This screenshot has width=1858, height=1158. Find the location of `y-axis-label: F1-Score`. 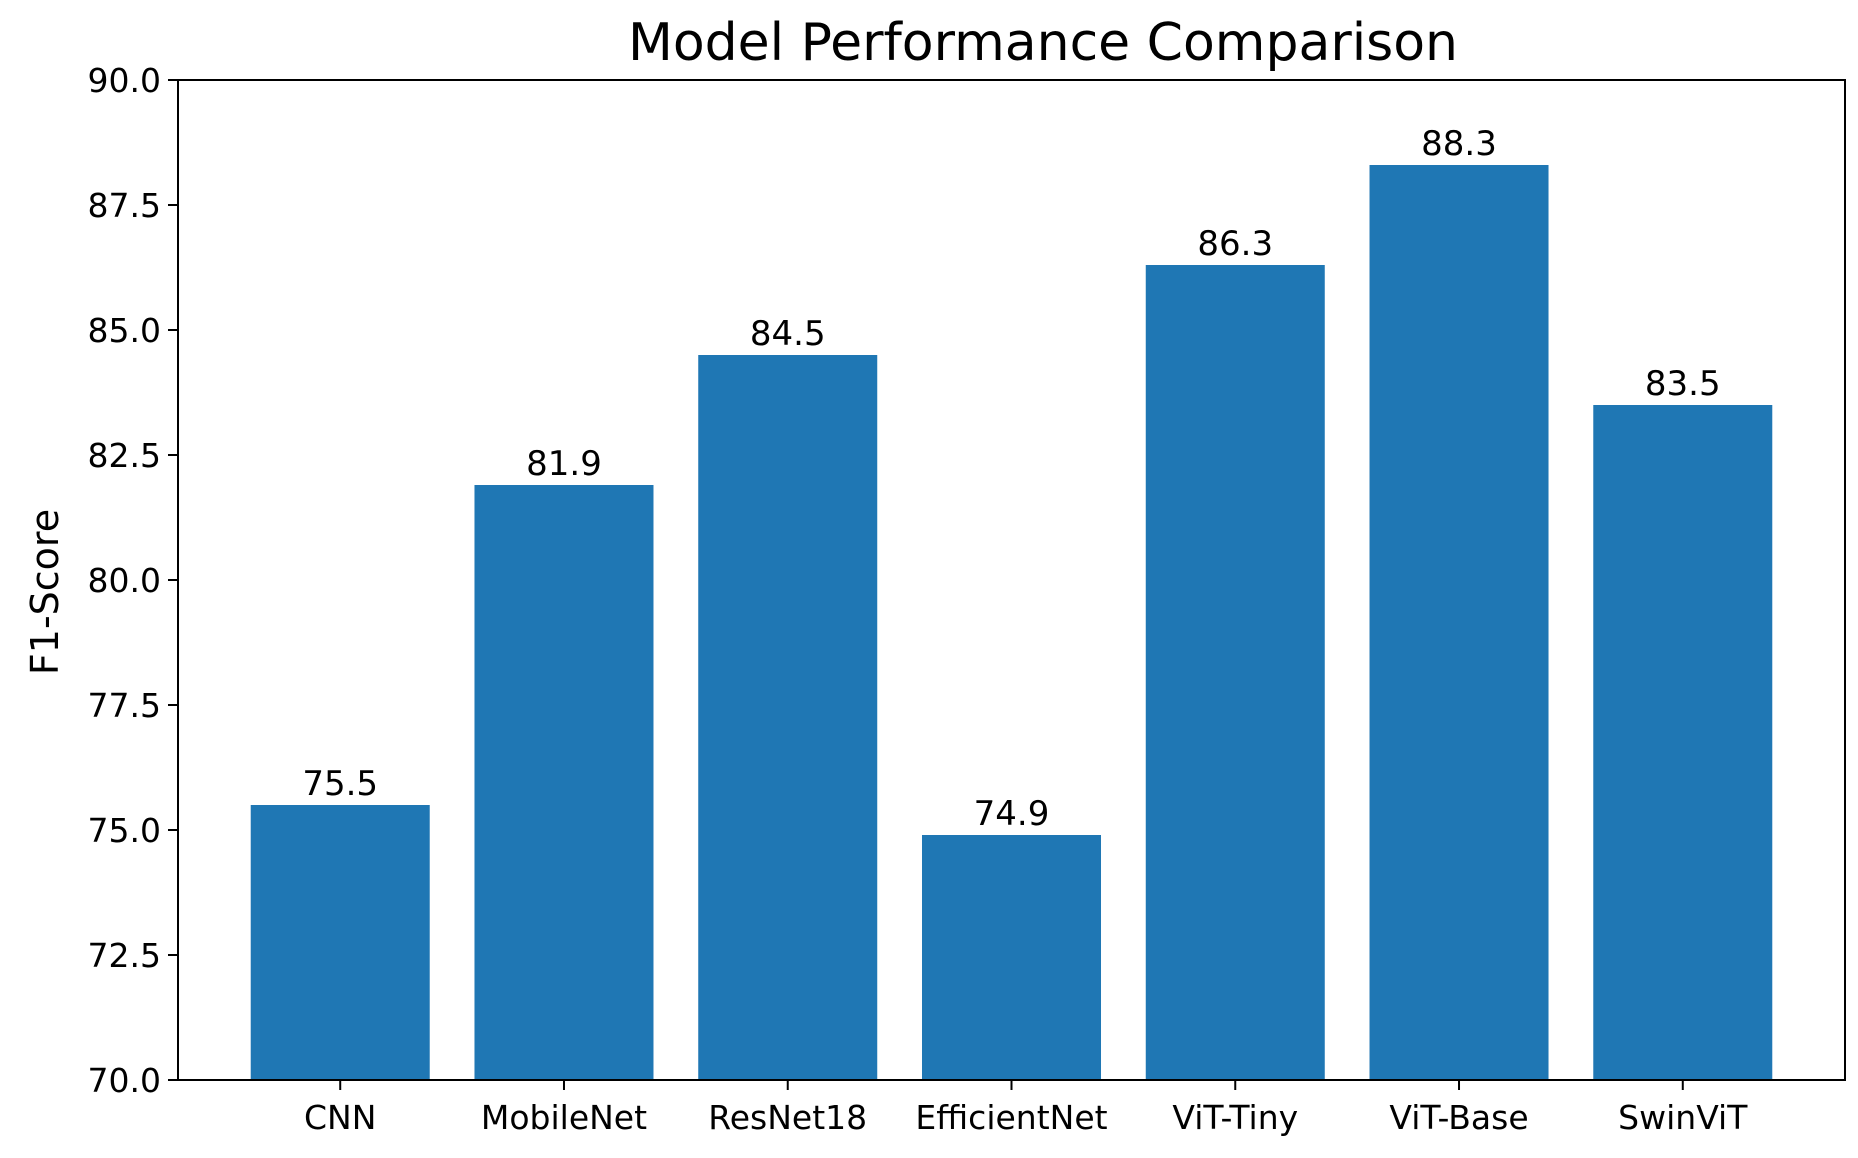

y-axis-label: F1-Score is located at coordinates (45, 592).